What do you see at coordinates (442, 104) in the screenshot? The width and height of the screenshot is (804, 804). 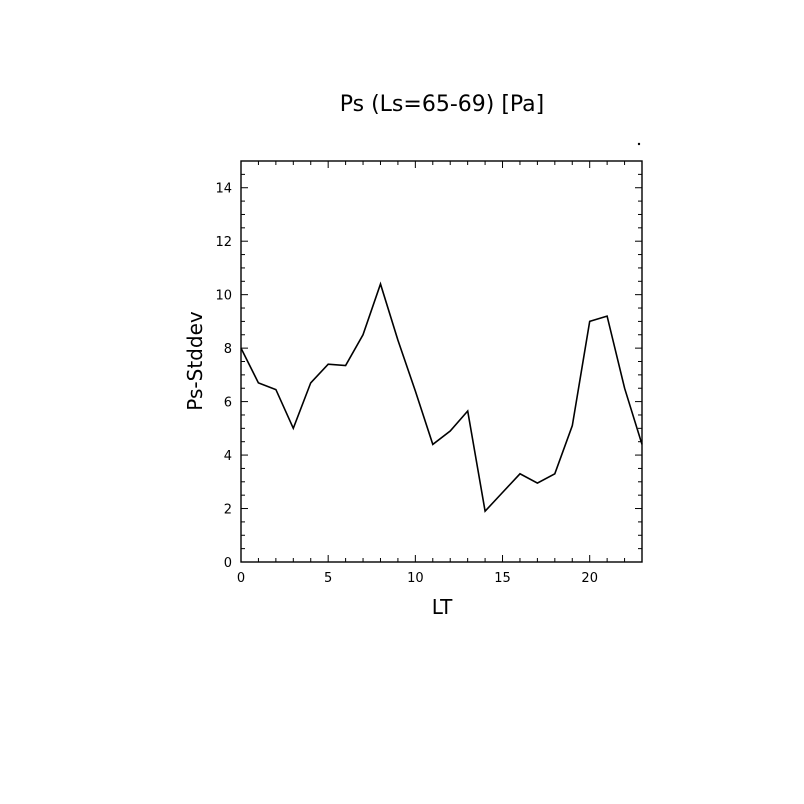 I see `chart-title: Ps (Ls=65-69) [Pa]` at bounding box center [442, 104].